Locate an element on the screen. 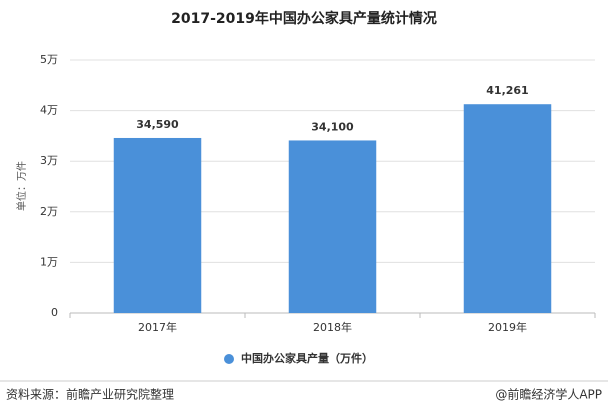 This screenshot has height=415, width=608. x-tick-label: 2018年 is located at coordinates (332, 327).